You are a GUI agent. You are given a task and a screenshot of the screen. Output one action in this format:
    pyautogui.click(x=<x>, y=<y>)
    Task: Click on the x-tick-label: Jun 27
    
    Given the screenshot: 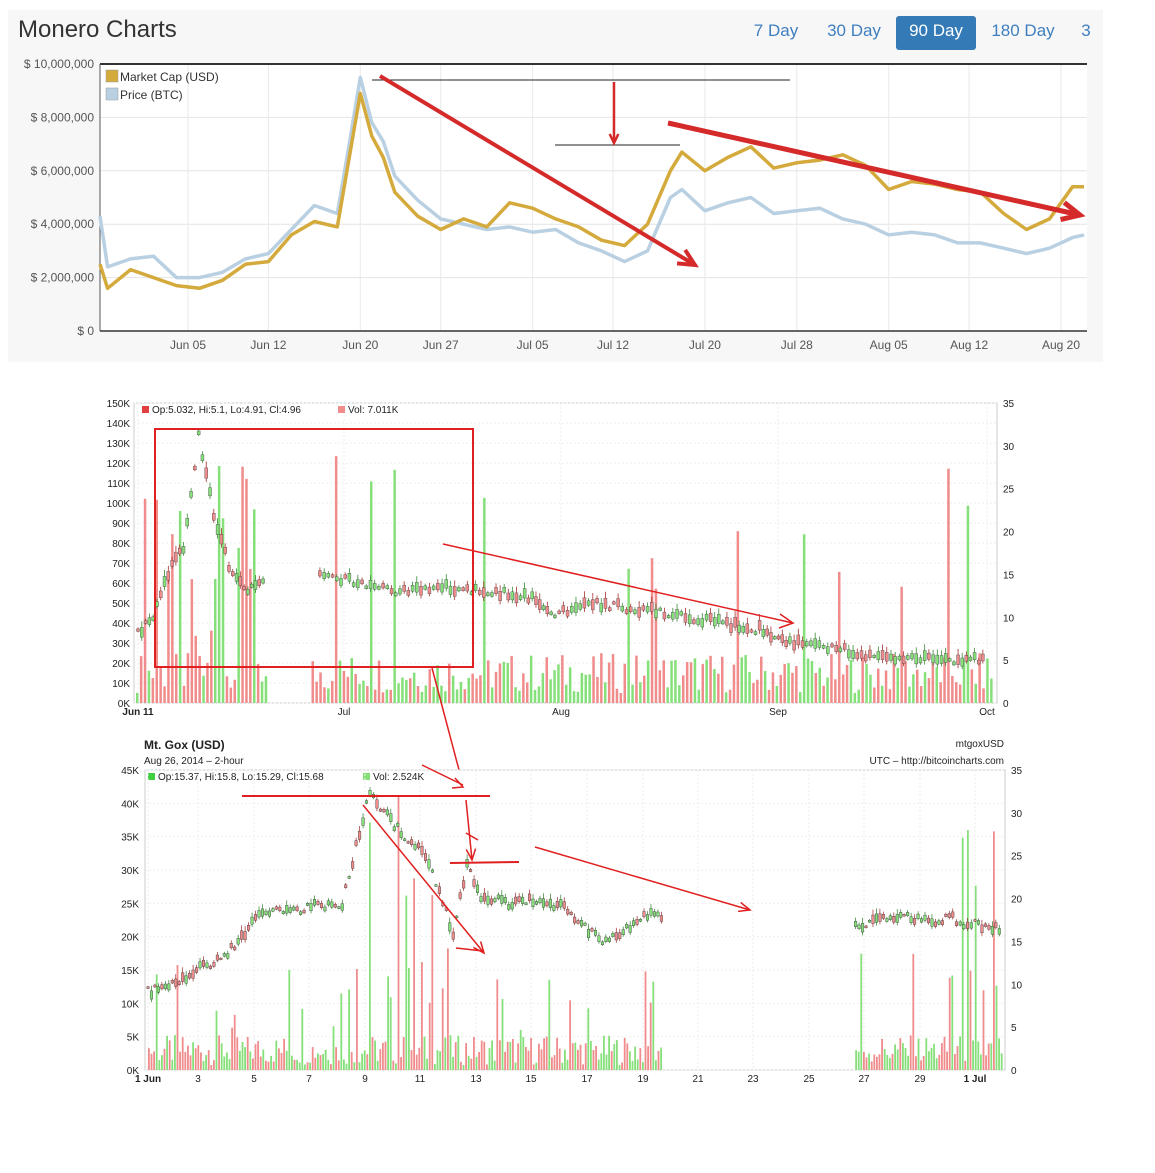 What is the action you would take?
    pyautogui.click(x=441, y=345)
    